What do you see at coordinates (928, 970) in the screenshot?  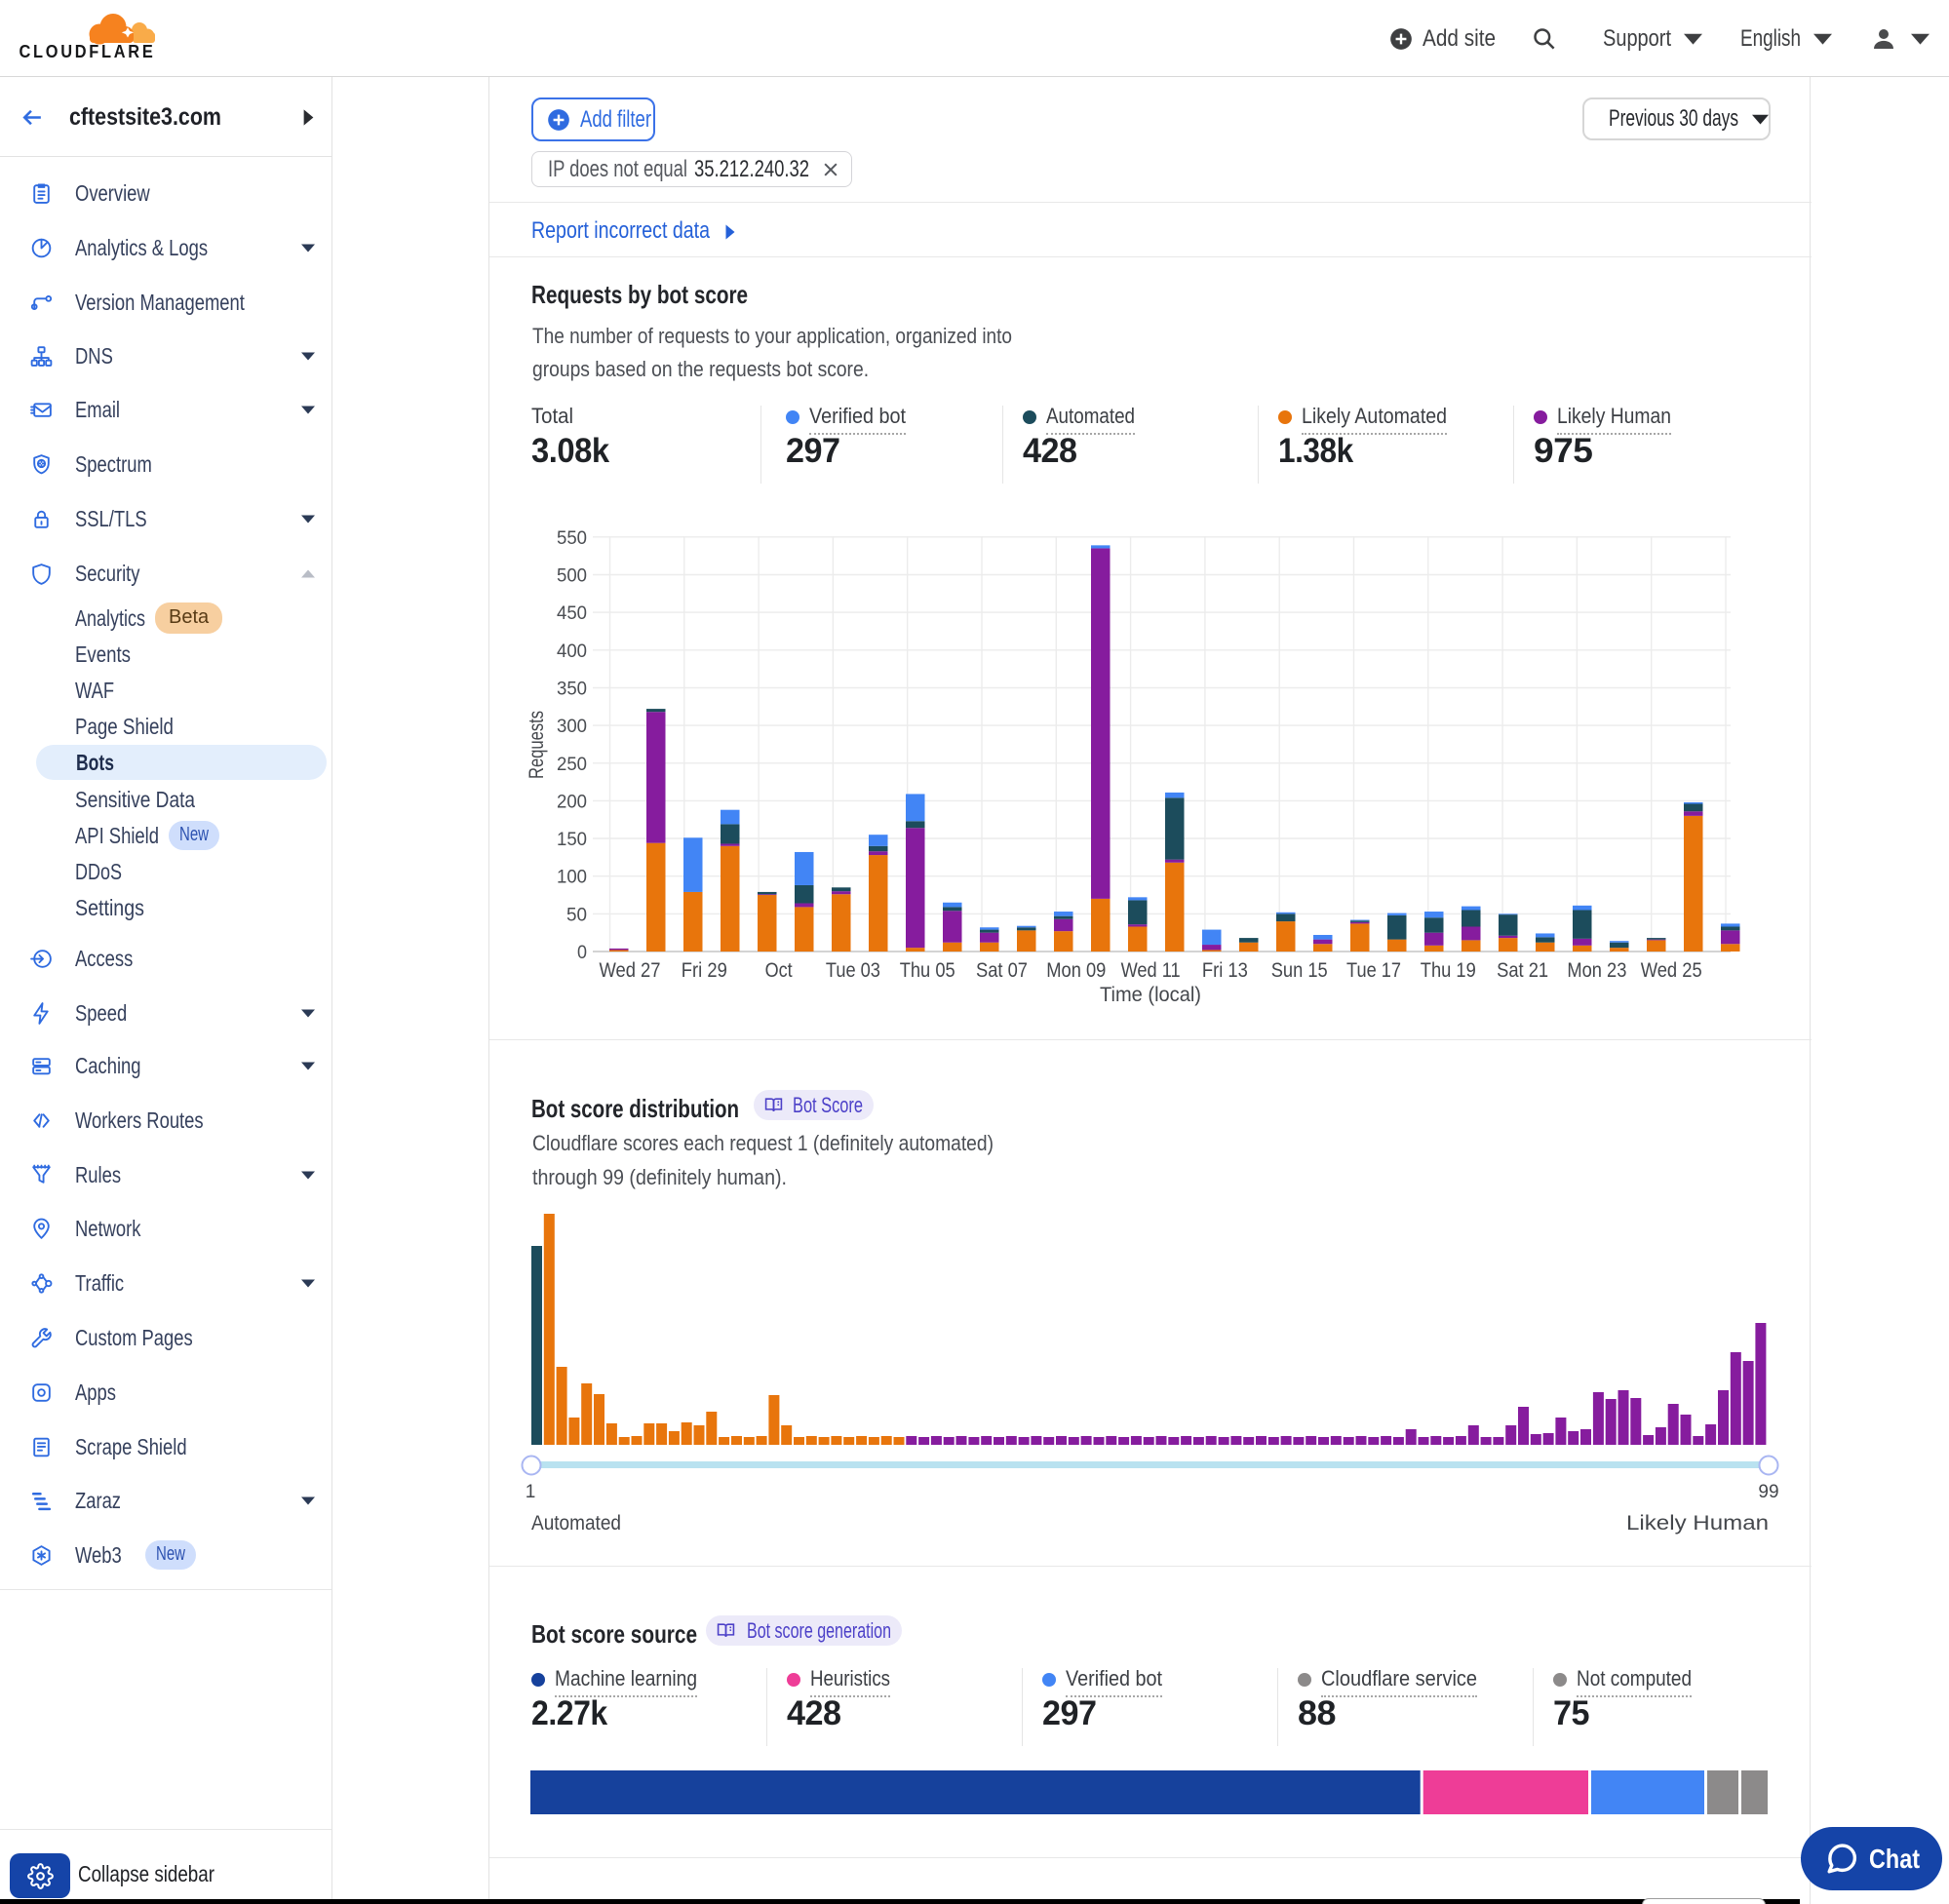 I see `svg-text: Thu 05` at bounding box center [928, 970].